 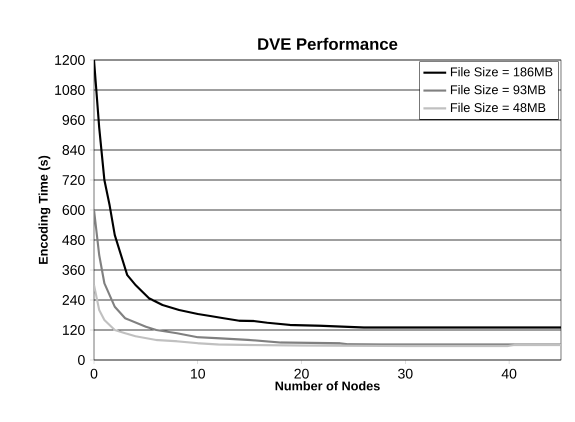 What do you see at coordinates (198, 373) in the screenshot?
I see `x-tick-label: 10` at bounding box center [198, 373].